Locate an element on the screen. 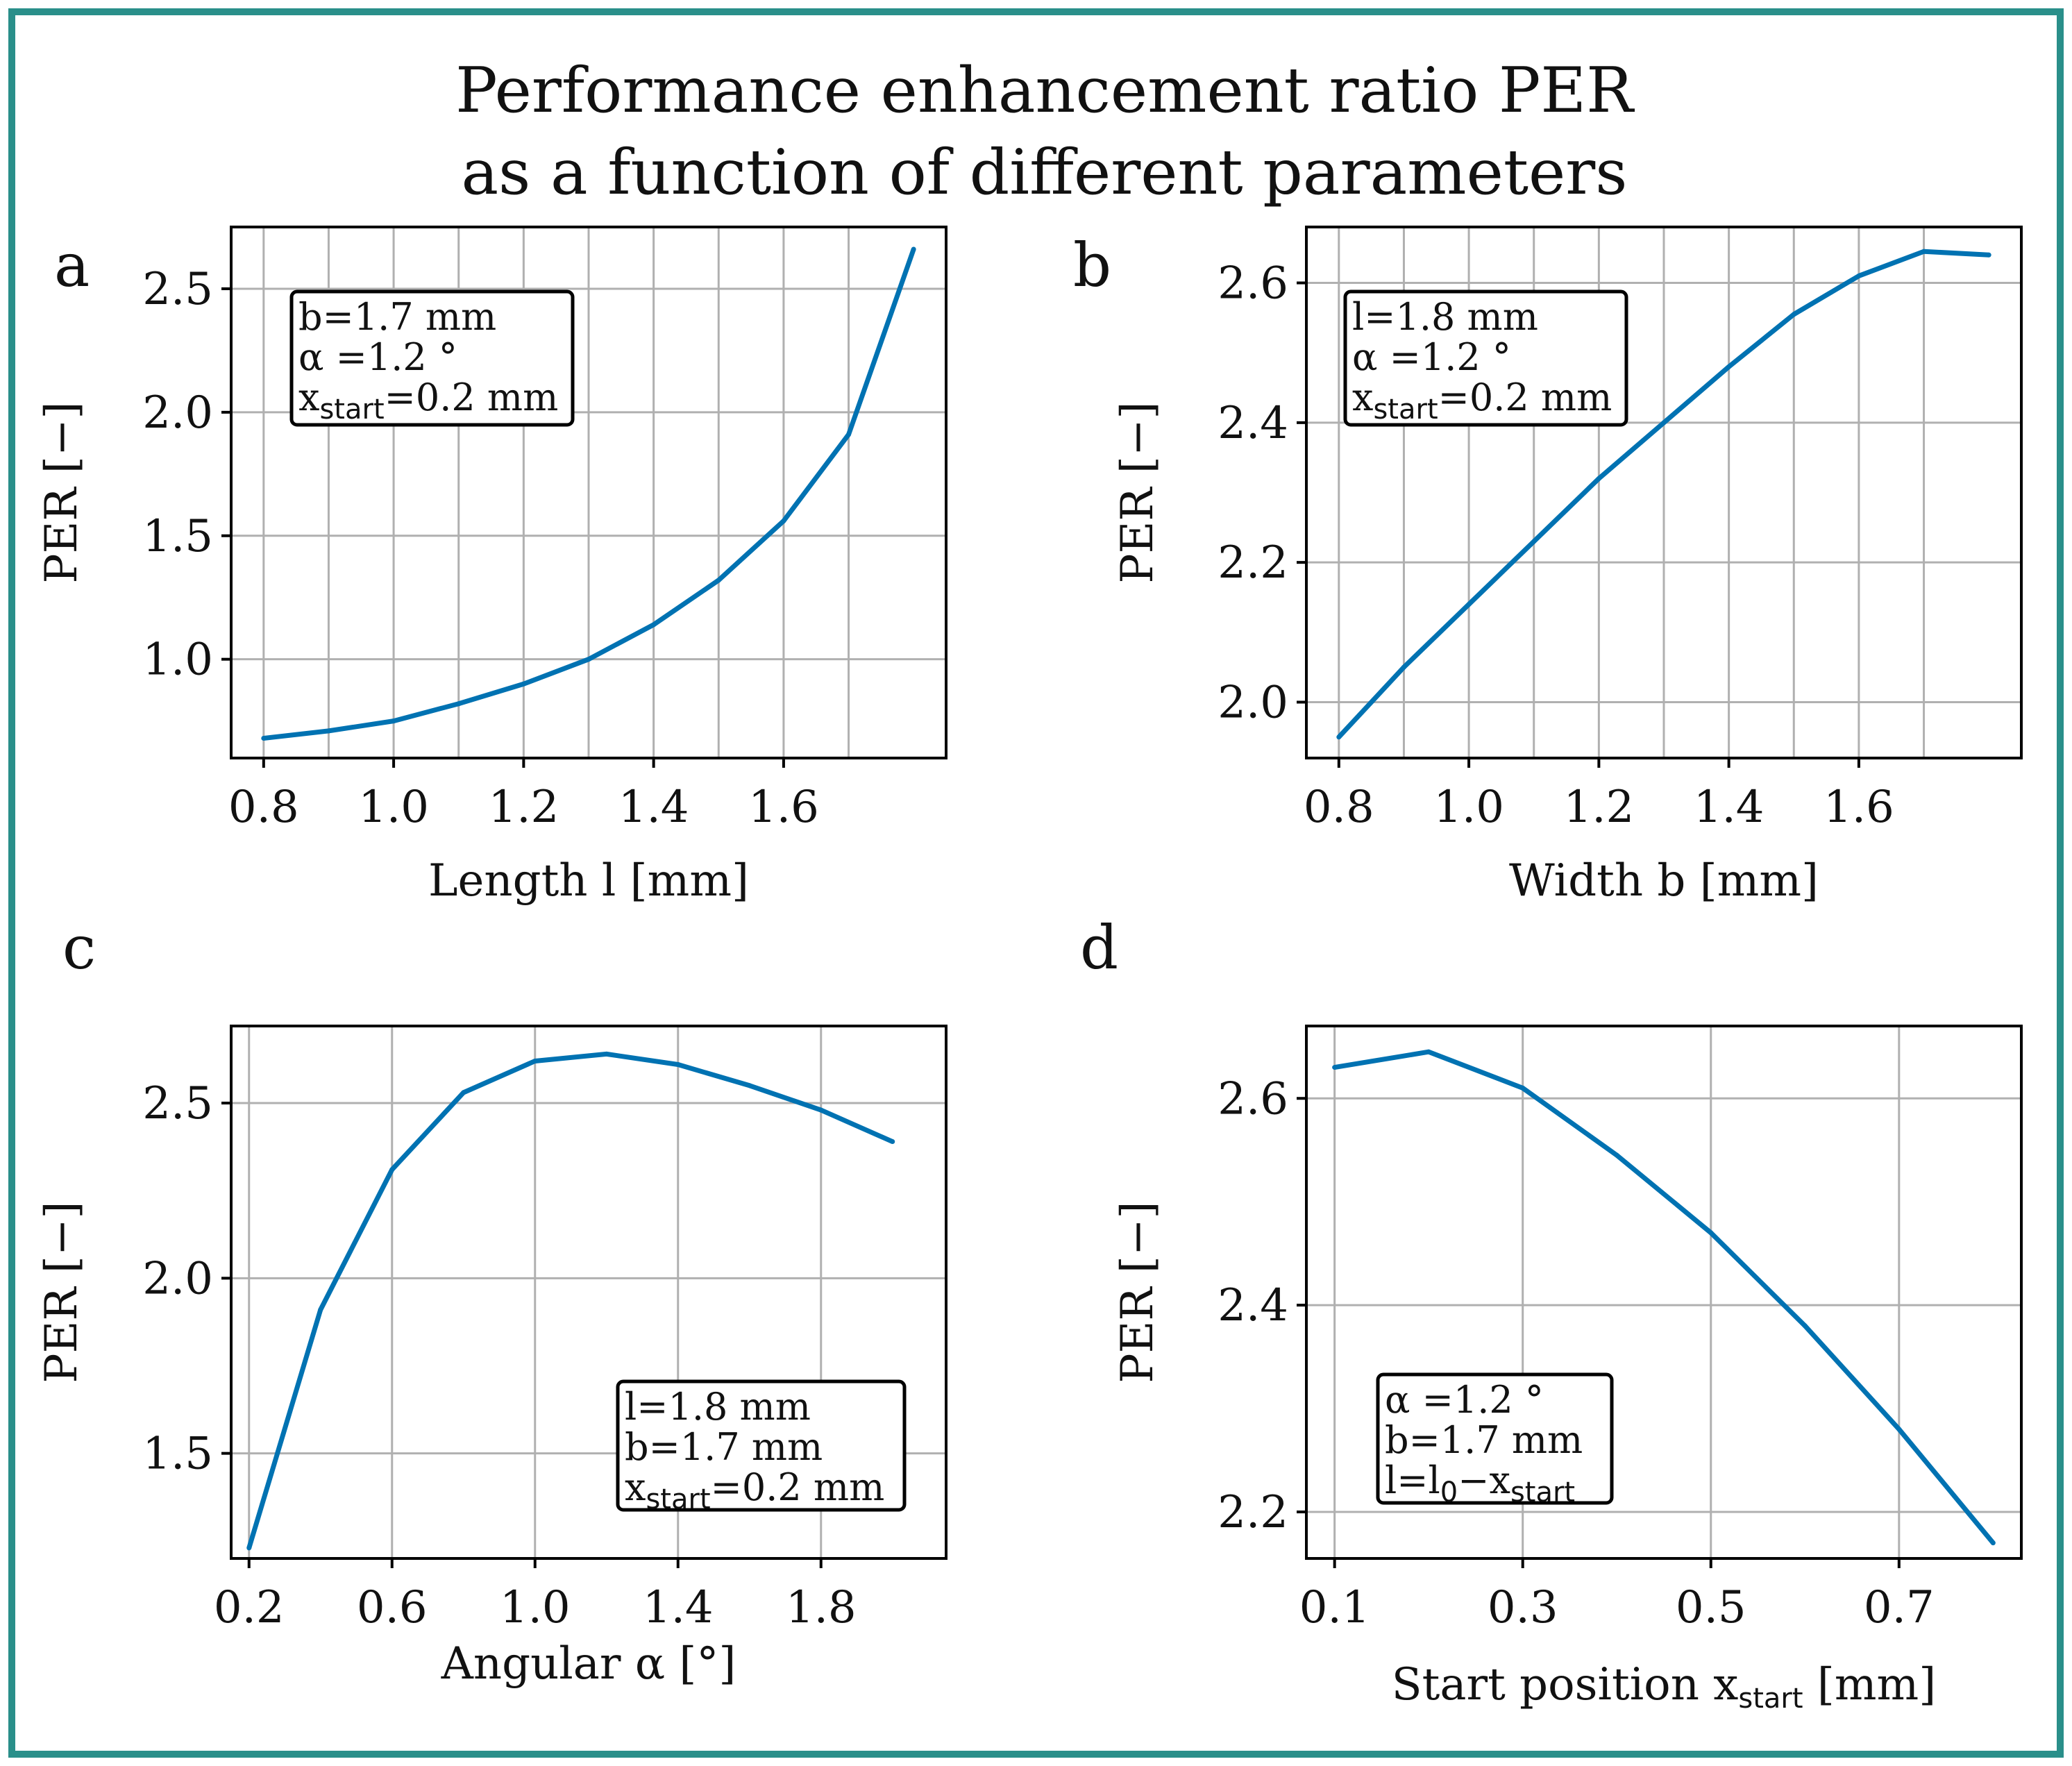 The width and height of the screenshot is (2072, 1766). panel-letter: c is located at coordinates (79, 948).